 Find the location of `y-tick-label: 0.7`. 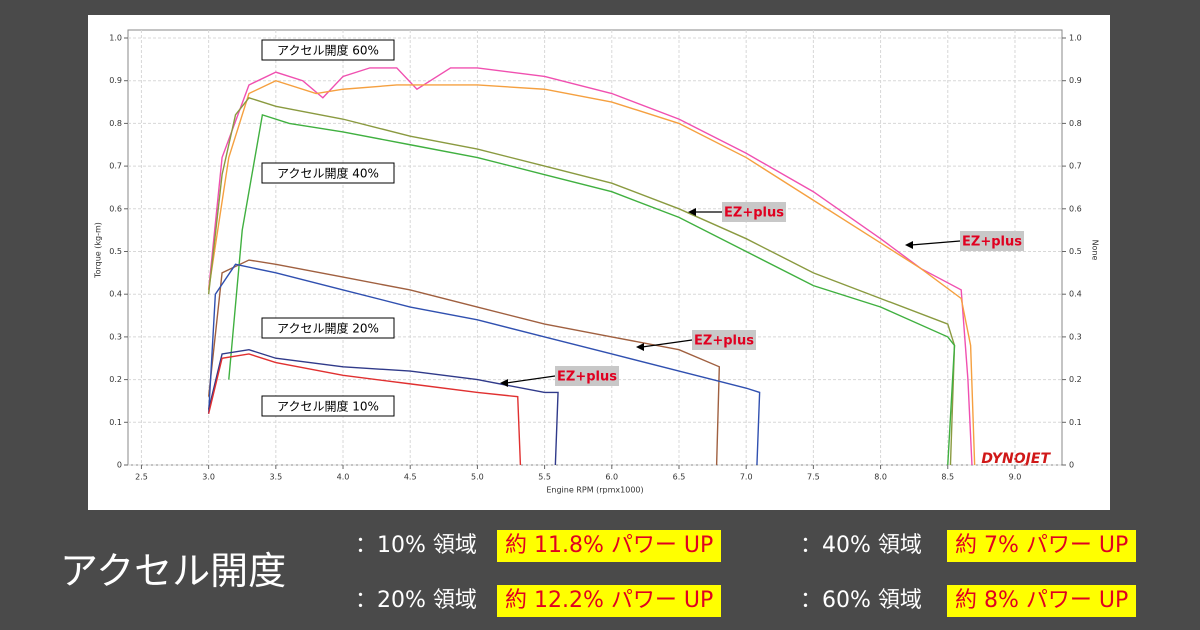

y-tick-label: 0.7 is located at coordinates (115, 166).